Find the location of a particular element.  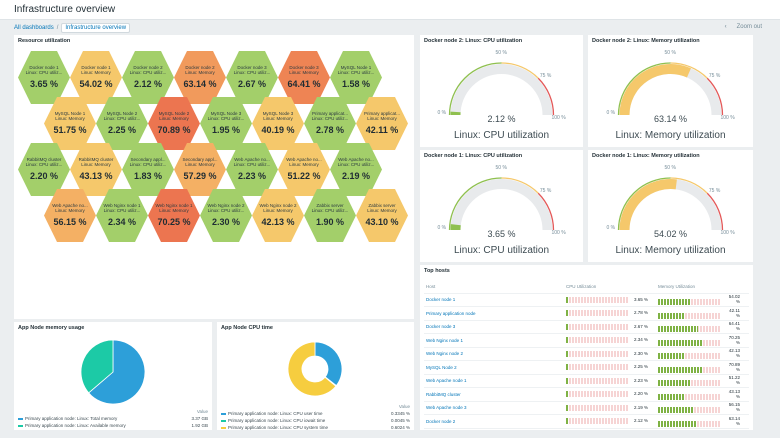

honeycomb-cell: MySQL Node 2 Linux: Memory 70.89 % is located at coordinates (174, 123).